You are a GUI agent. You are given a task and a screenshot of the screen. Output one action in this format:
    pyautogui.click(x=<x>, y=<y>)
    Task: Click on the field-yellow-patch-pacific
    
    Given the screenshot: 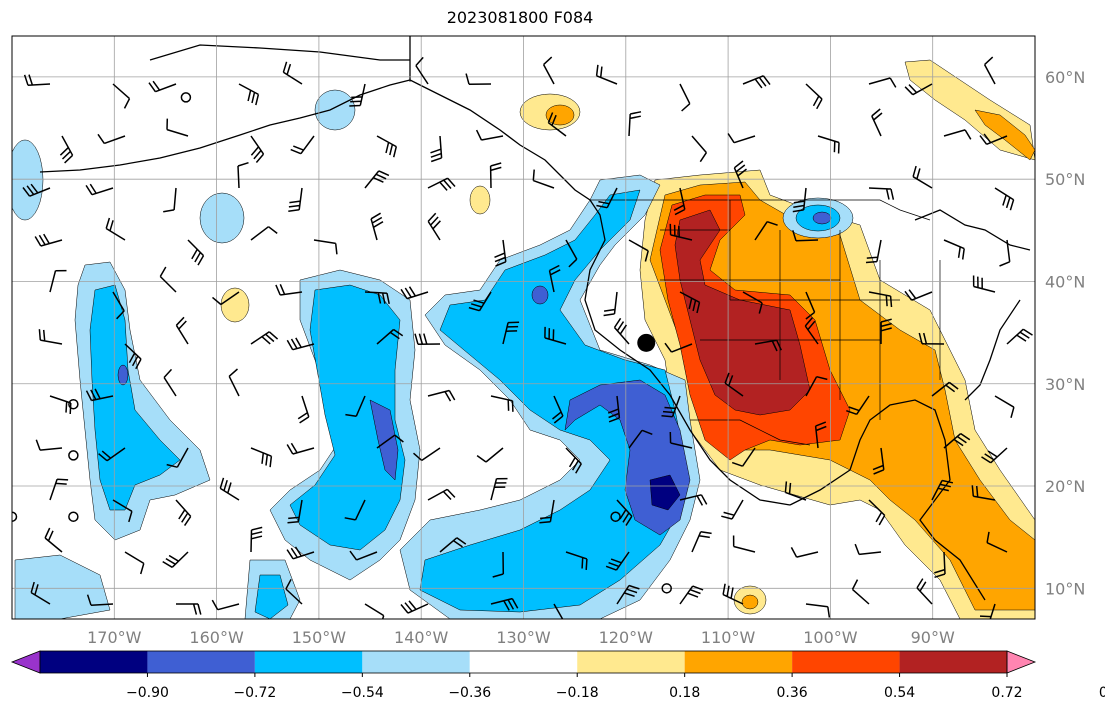 What is the action you would take?
    pyautogui.click(x=235, y=305)
    